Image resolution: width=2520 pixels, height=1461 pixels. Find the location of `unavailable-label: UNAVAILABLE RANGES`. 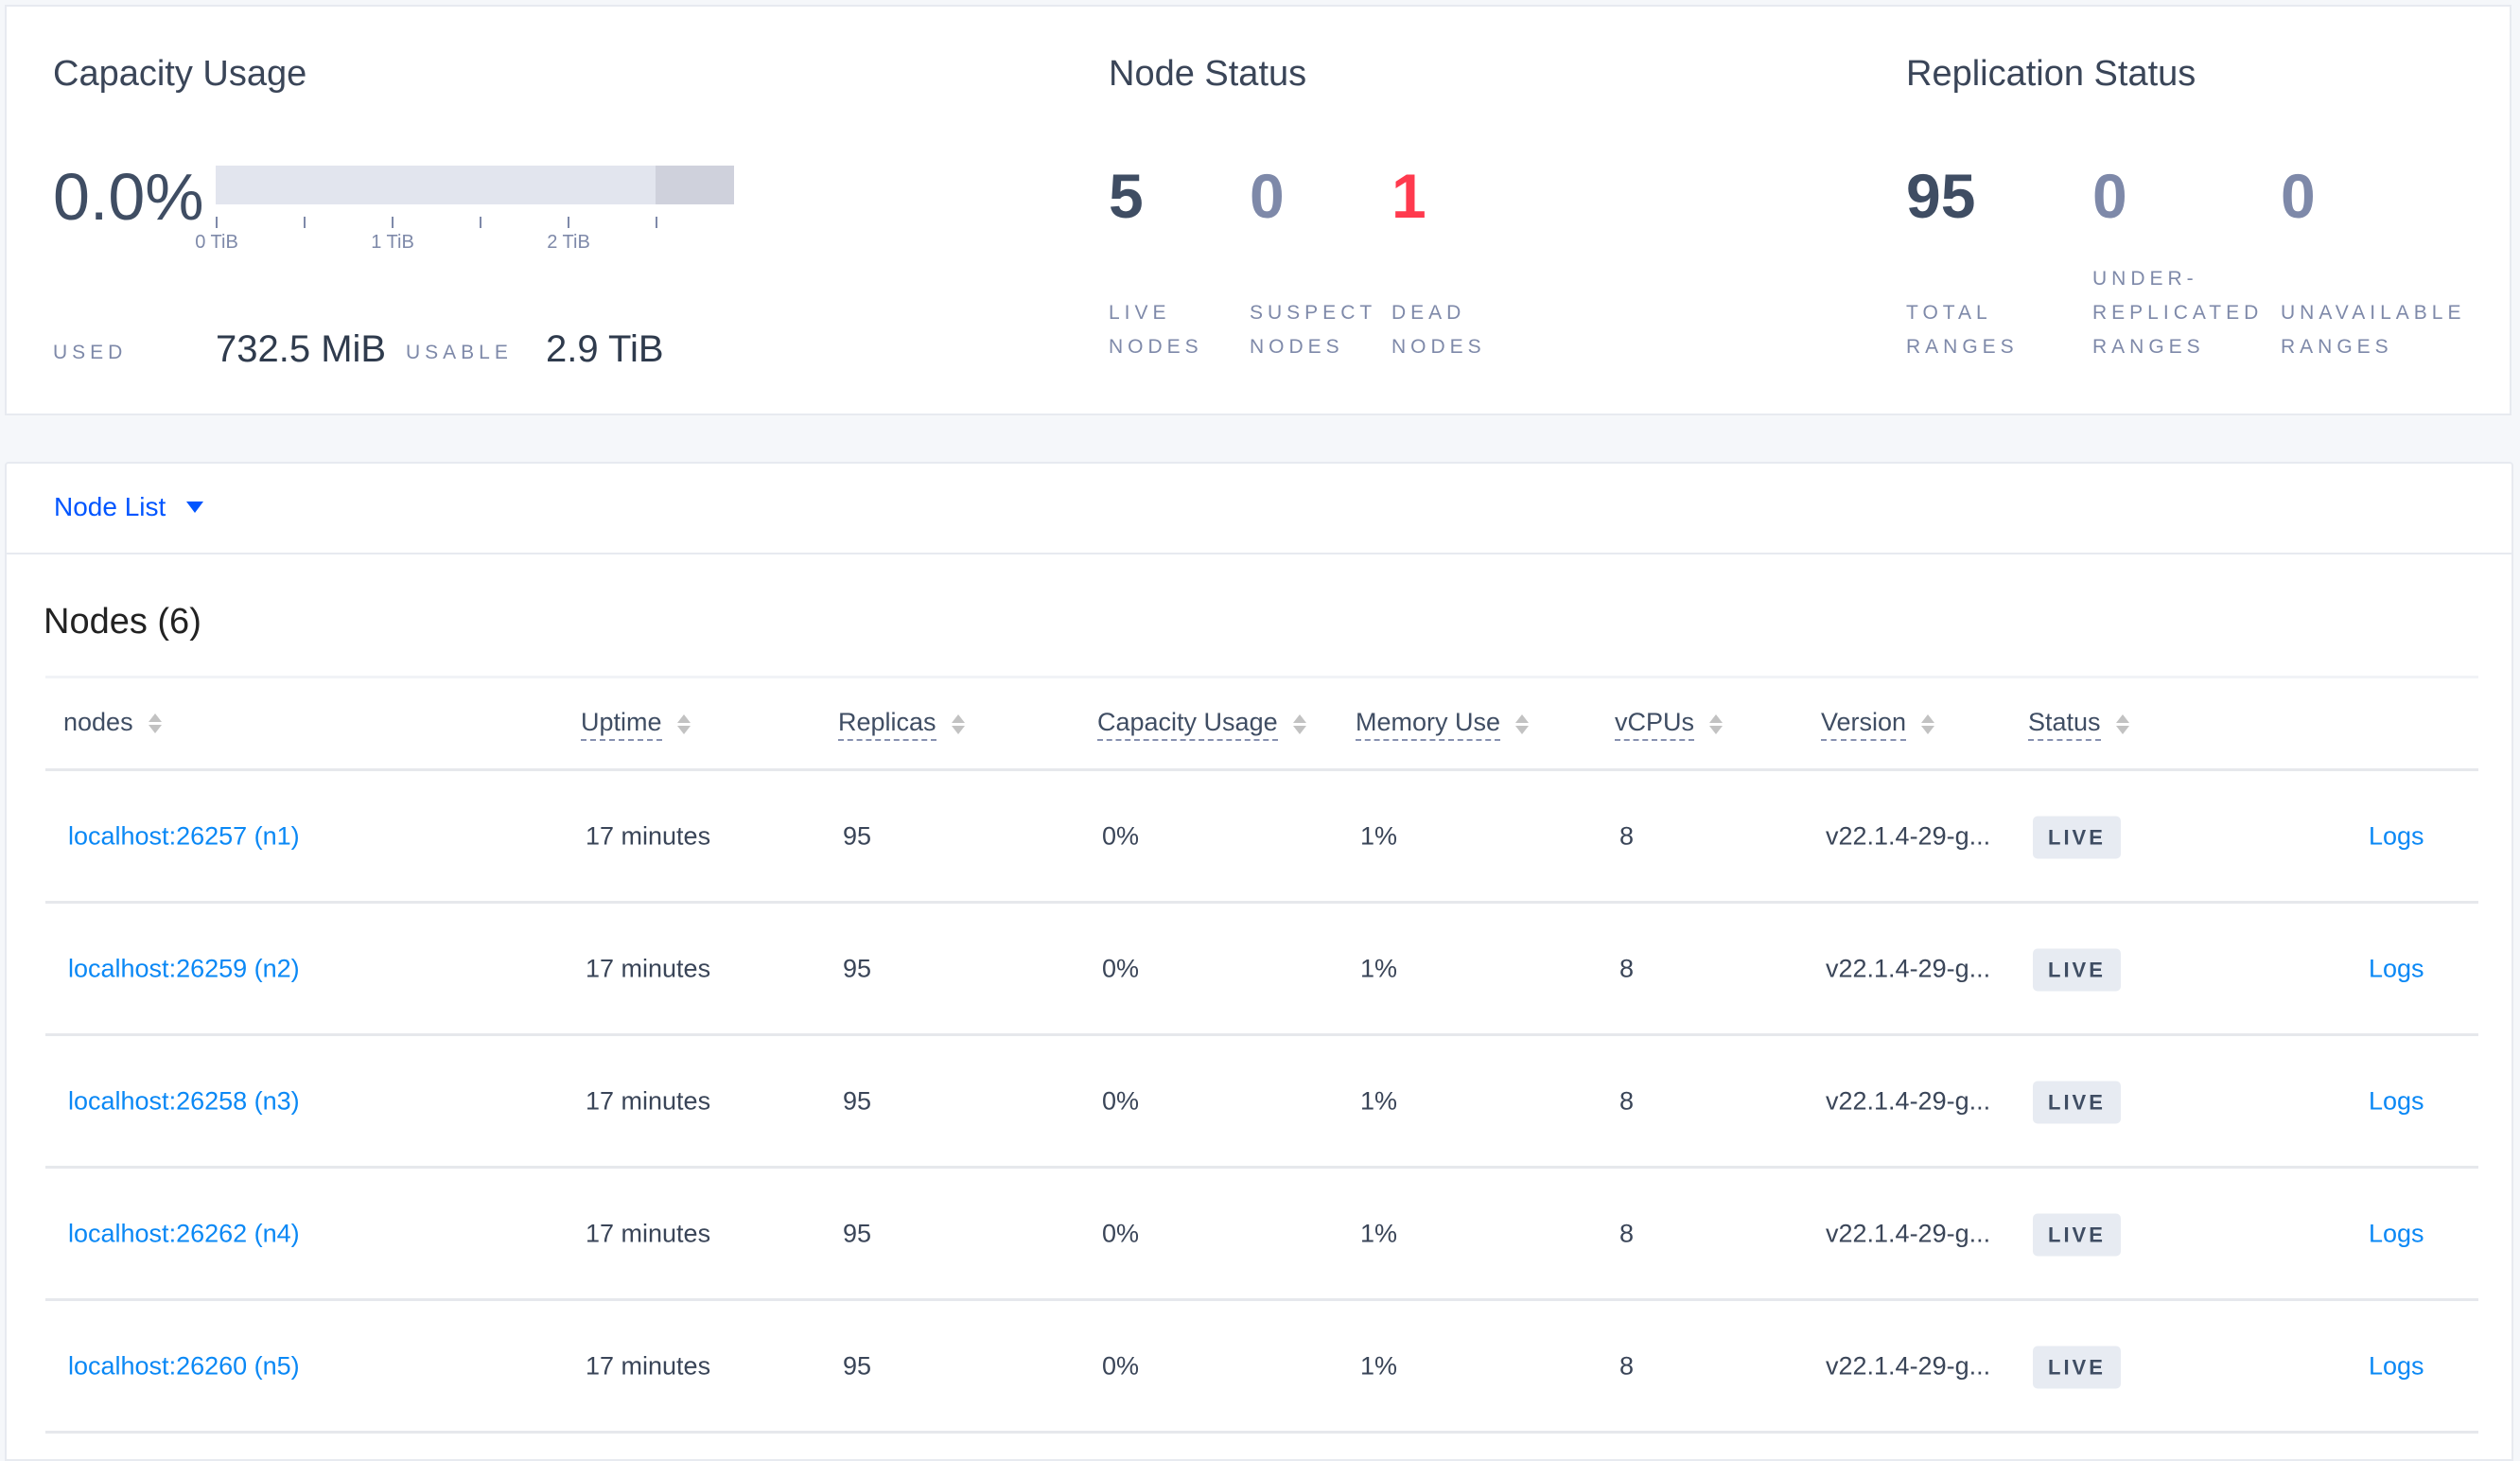

unavailable-label: UNAVAILABLE RANGES is located at coordinates (2373, 330).